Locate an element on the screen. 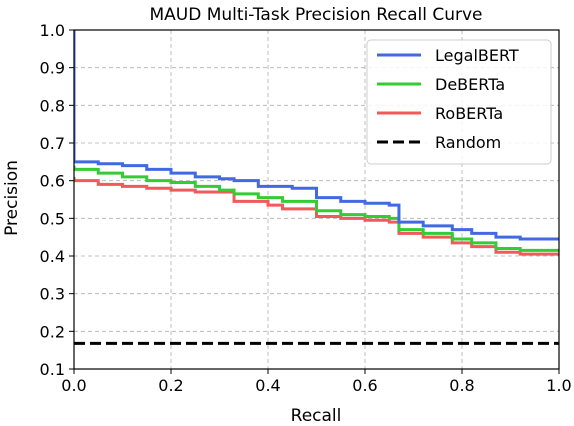  y-tick-label: 0.7 is located at coordinates (52, 143).